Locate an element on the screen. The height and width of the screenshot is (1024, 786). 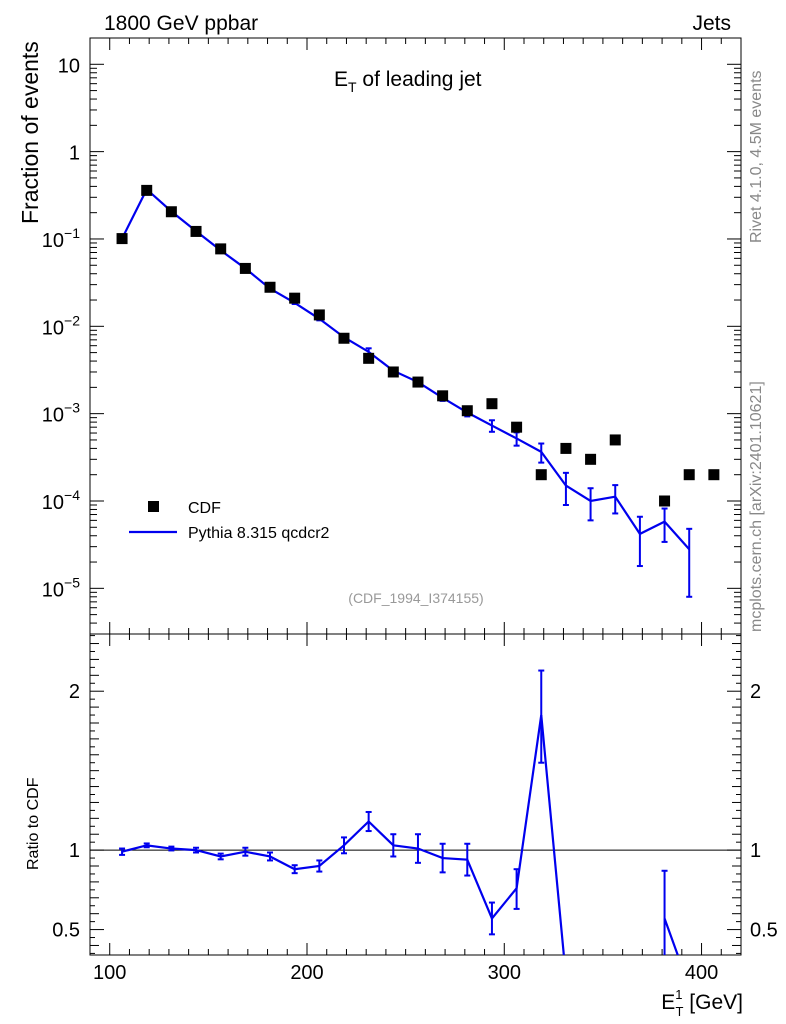
y-tick-label: 10⁻¹ is located at coordinates (61, 238).